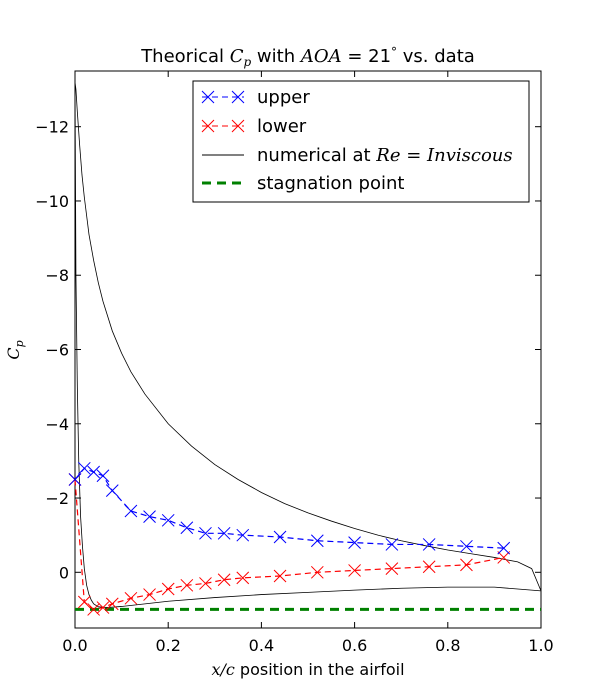 This screenshot has width=600, height=700. What do you see at coordinates (52, 201) in the screenshot?
I see `y-tick-label: −10` at bounding box center [52, 201].